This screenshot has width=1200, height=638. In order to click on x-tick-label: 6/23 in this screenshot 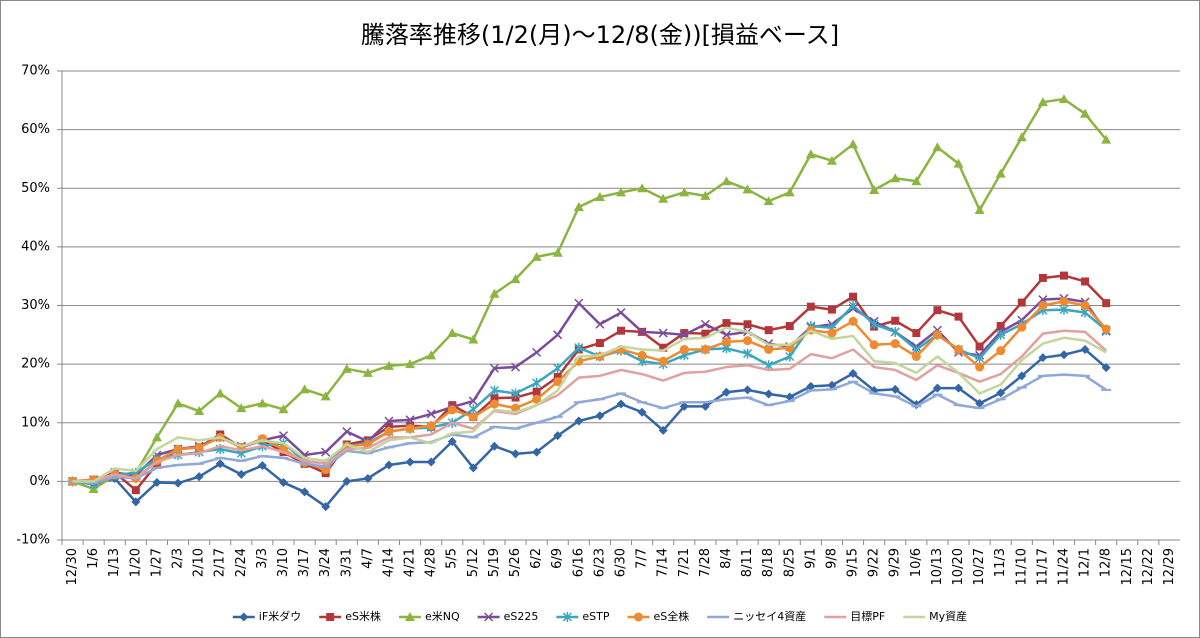, I will do `click(599, 562)`.